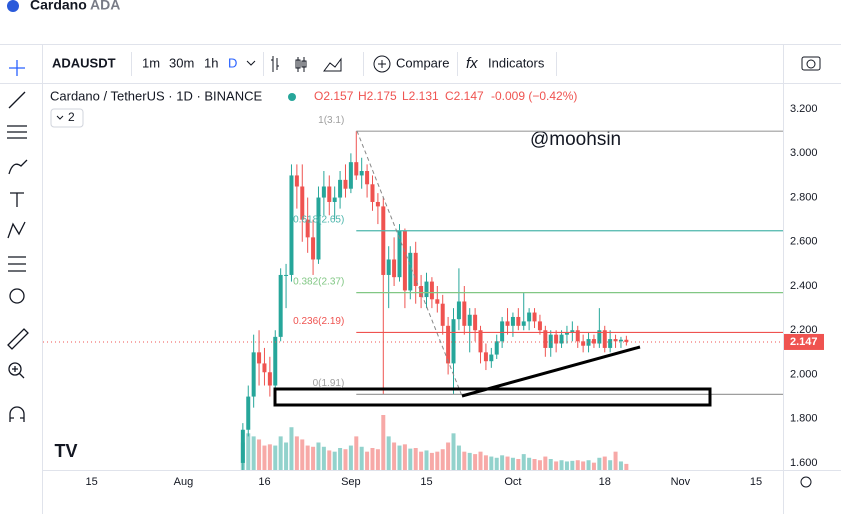  Describe the element at coordinates (806, 482) in the screenshot. I see `settings-button` at that location.